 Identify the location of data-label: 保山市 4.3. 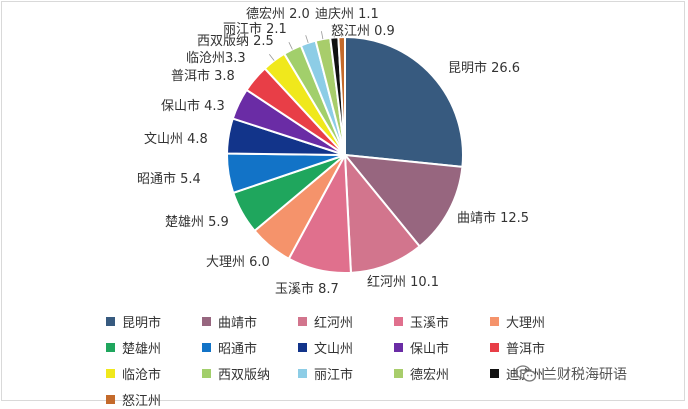
(193, 106).